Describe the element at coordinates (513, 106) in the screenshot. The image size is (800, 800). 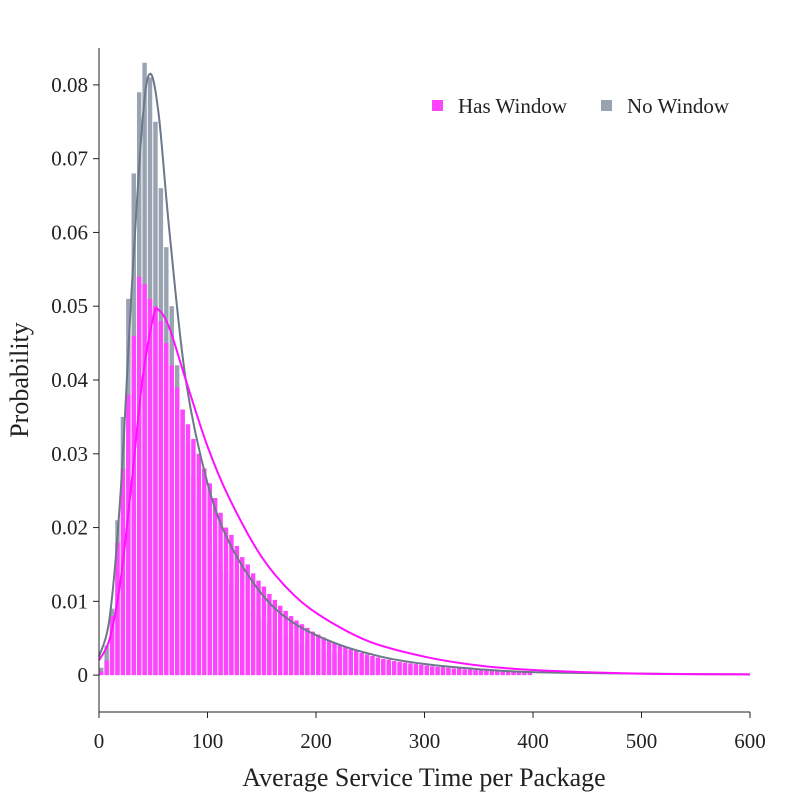
I see `legend-label-has-window: Has Window` at that location.